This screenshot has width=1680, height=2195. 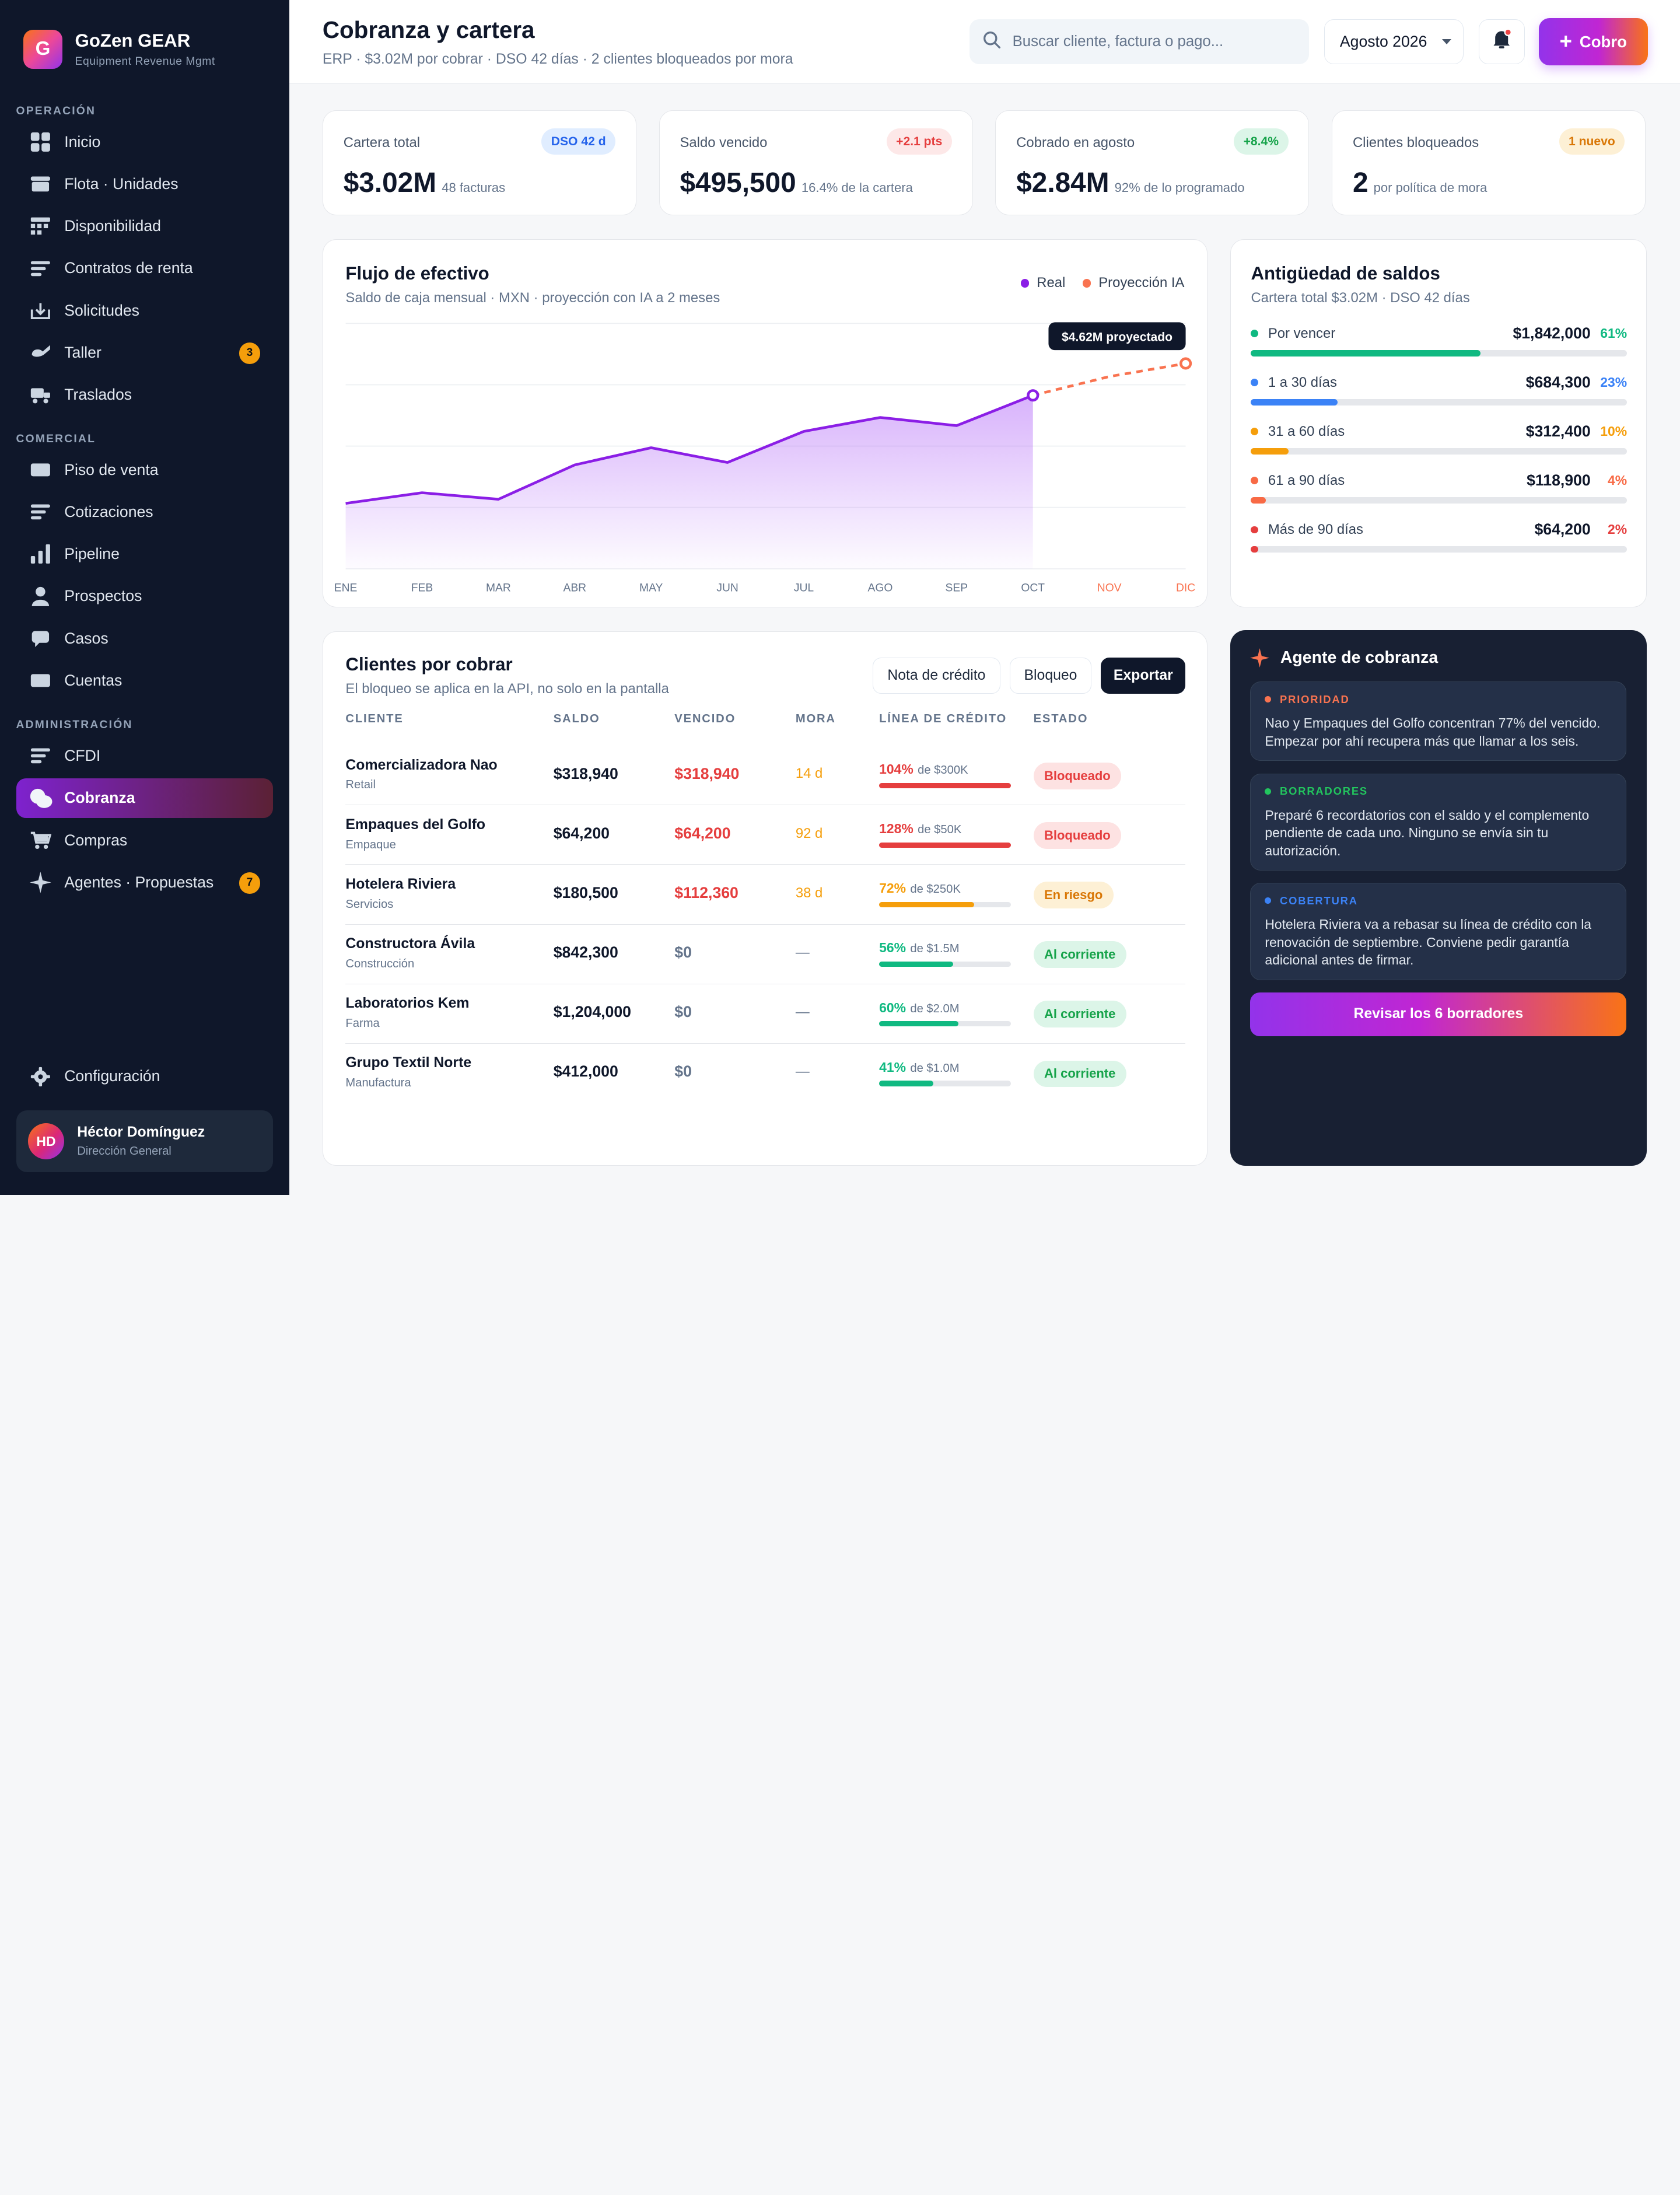 I want to click on user-profile: HD Héctor Domínguez Dirección General, so click(x=145, y=1141).